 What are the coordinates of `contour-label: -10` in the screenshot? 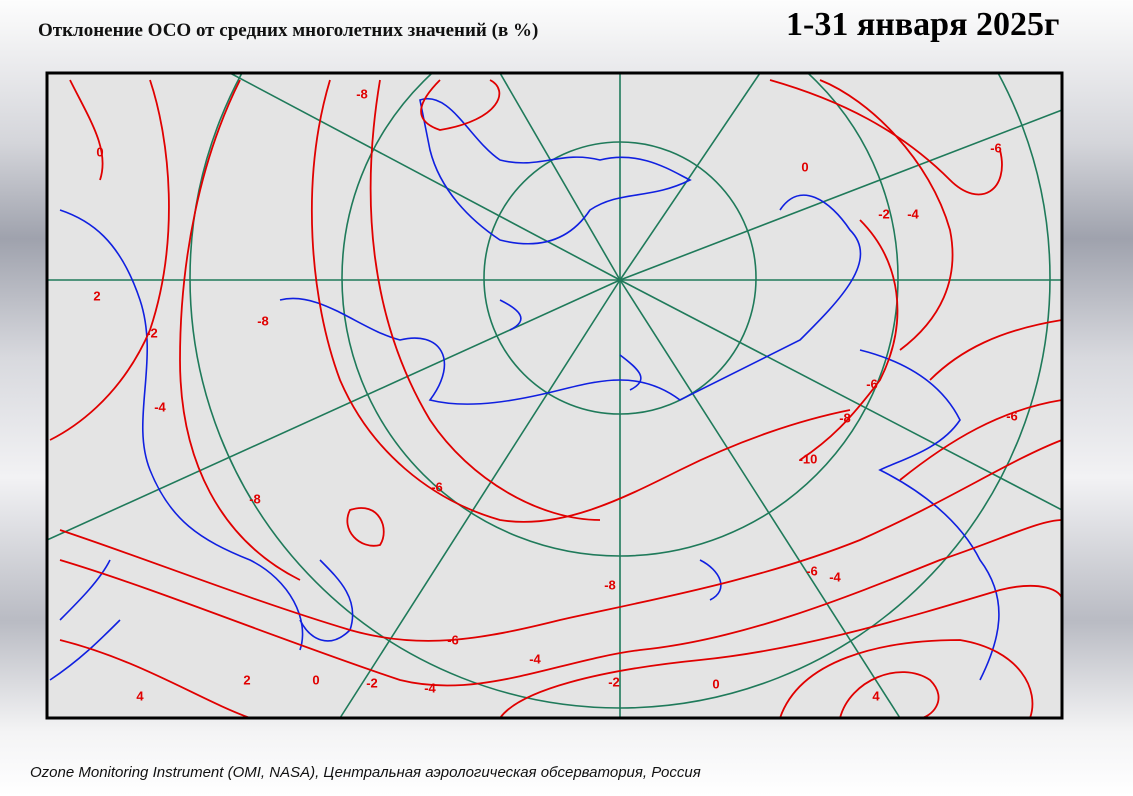 It's located at (808, 458).